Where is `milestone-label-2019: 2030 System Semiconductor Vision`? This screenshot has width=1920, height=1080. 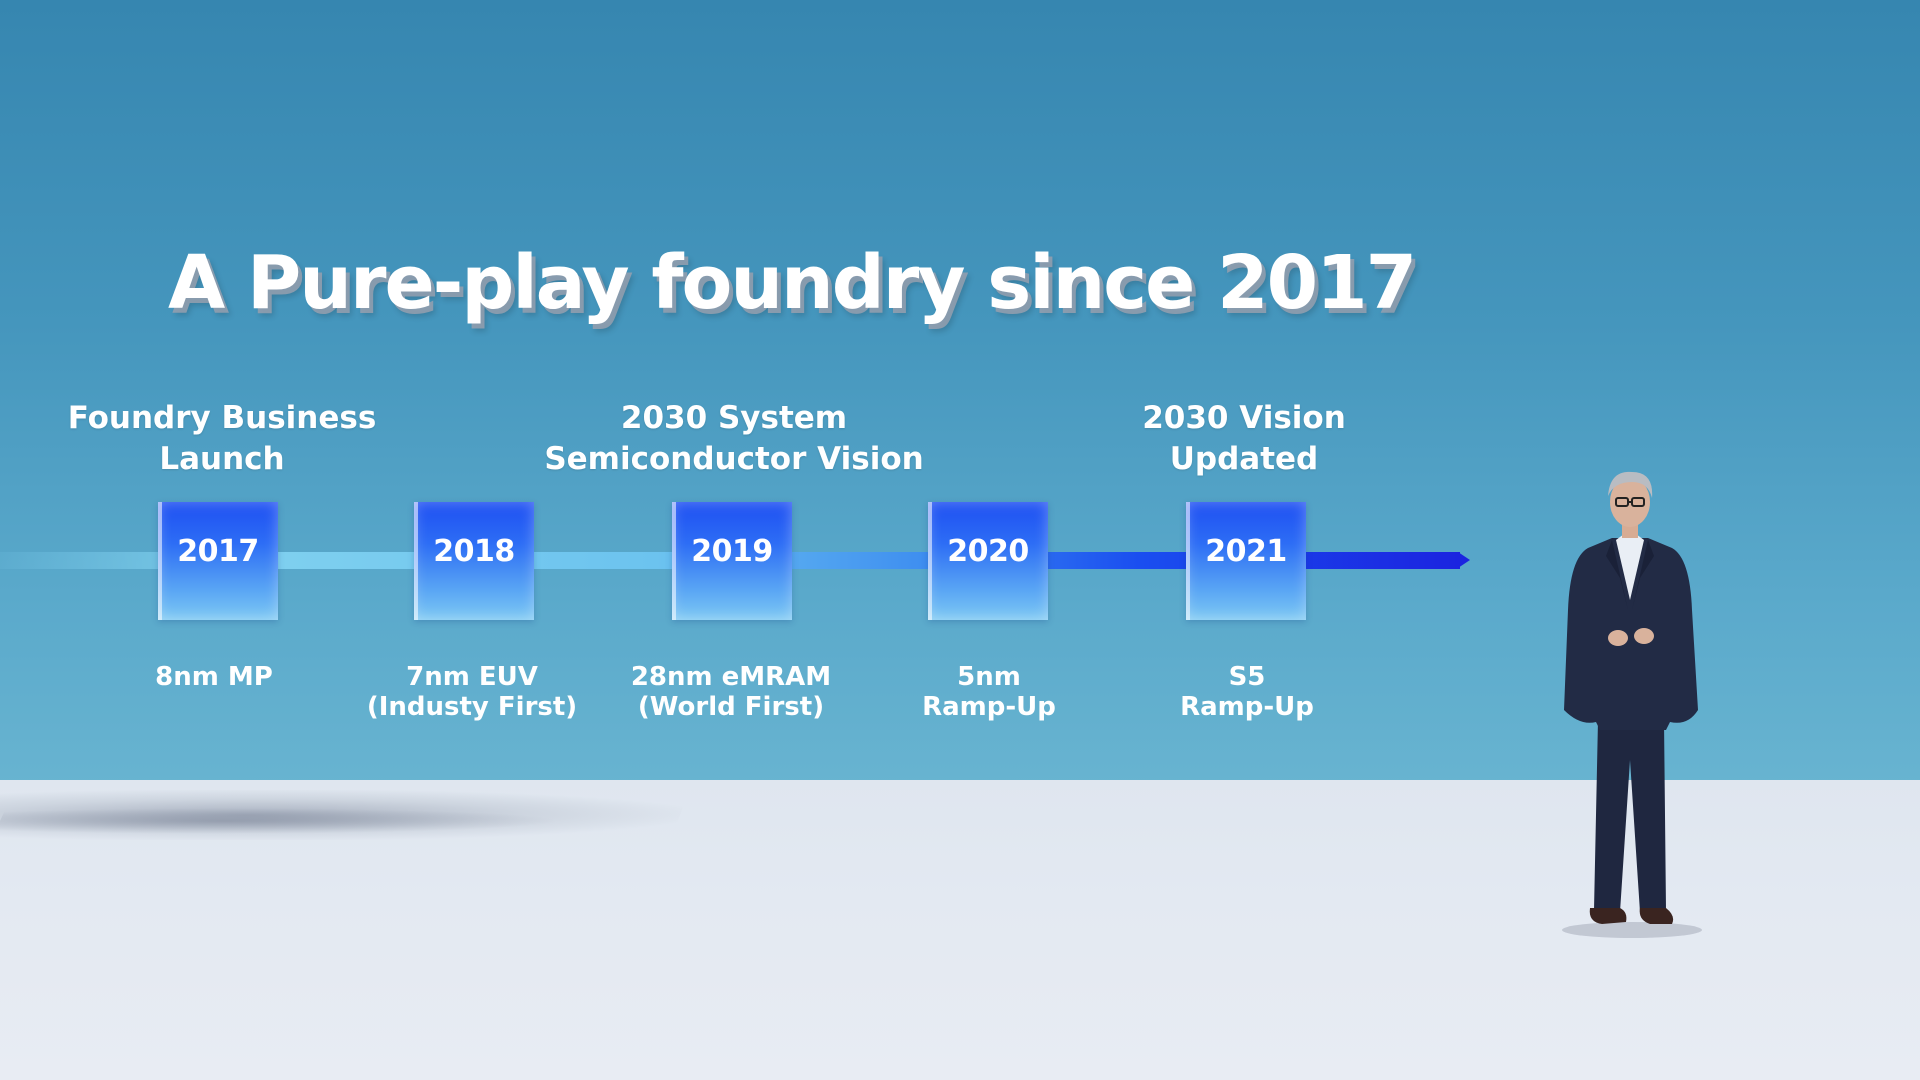 milestone-label-2019: 2030 System Semiconductor Vision is located at coordinates (734, 439).